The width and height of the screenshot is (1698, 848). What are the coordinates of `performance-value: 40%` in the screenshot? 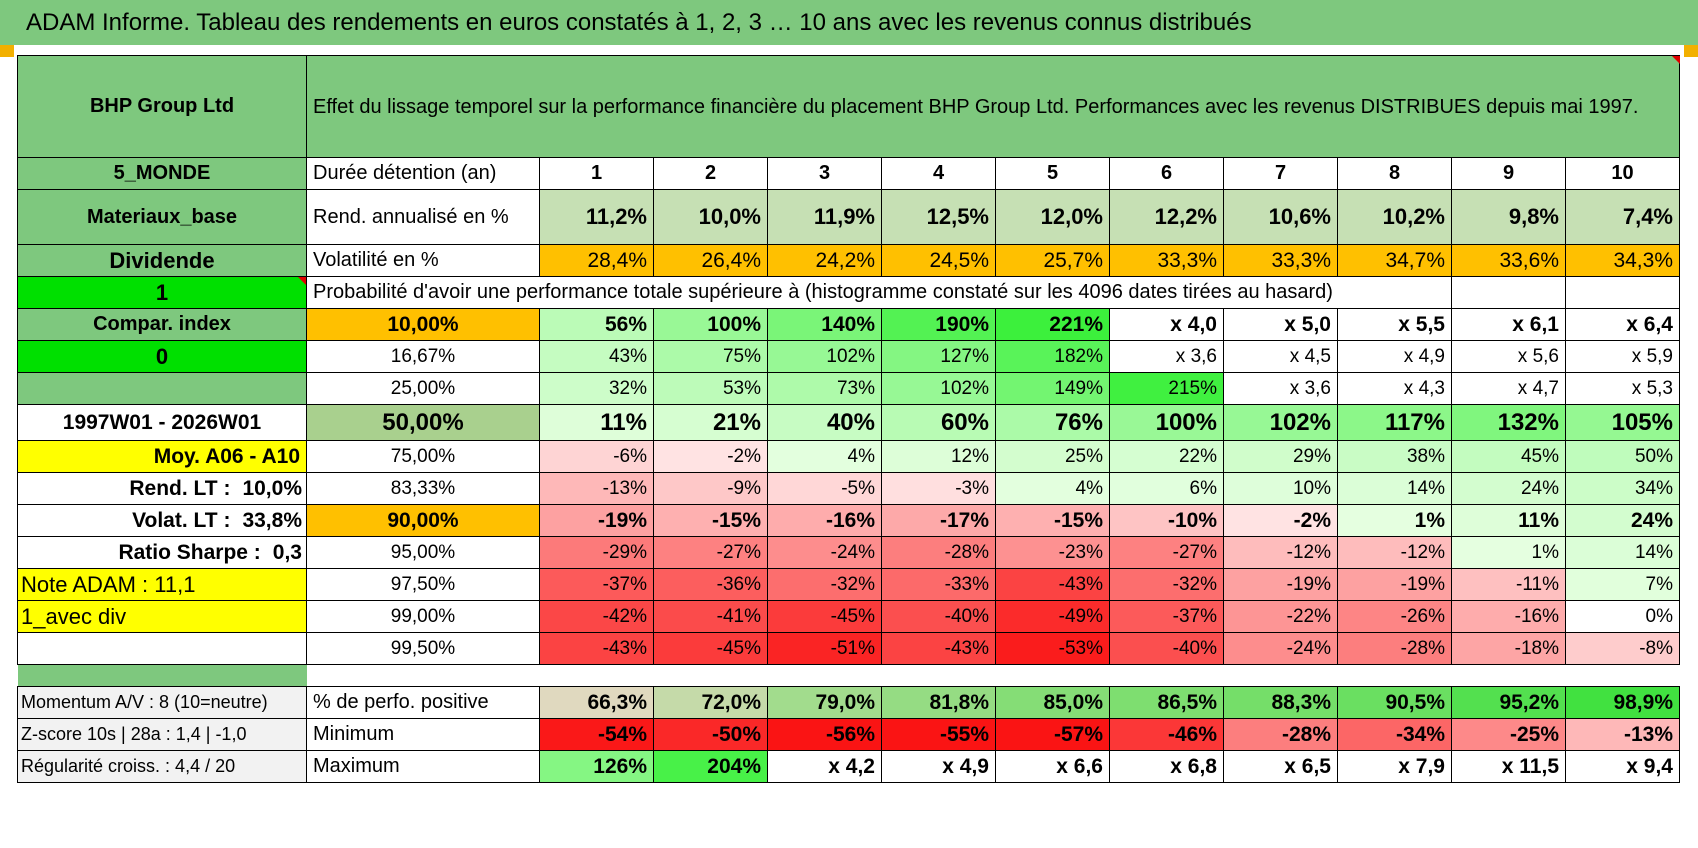 It's located at (824, 422).